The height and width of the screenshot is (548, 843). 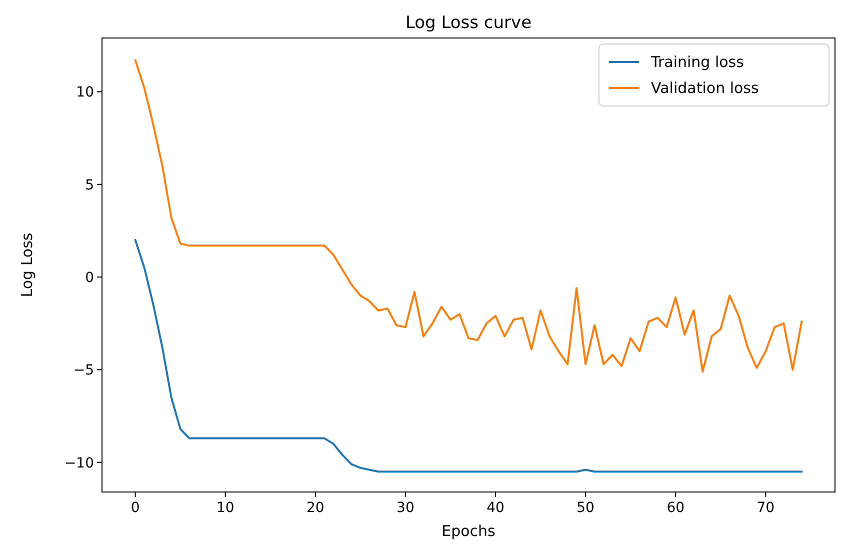 I want to click on chart-title: Log Loss curve, so click(x=468, y=23).